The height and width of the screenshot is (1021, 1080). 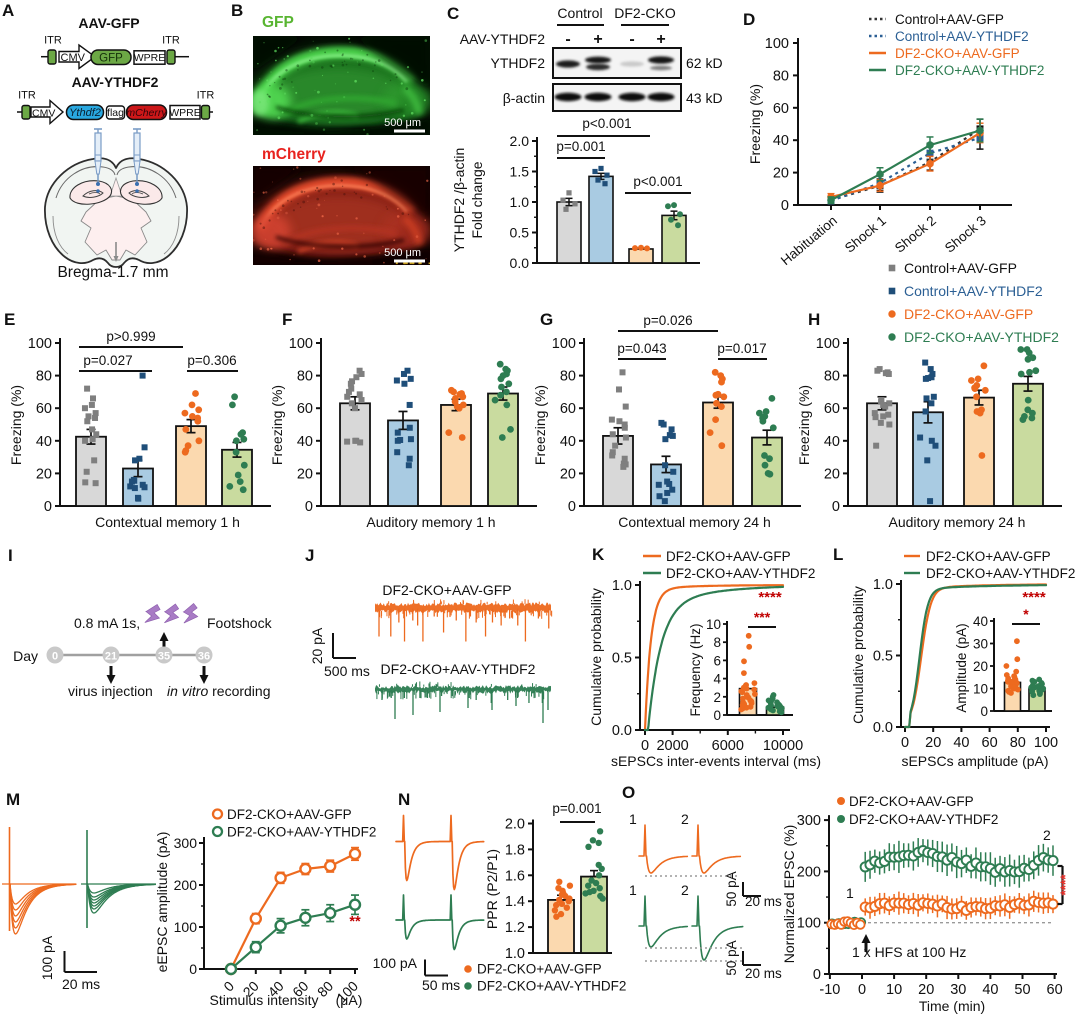 I want to click on svg-text: in vitro recording, so click(x=219, y=691).